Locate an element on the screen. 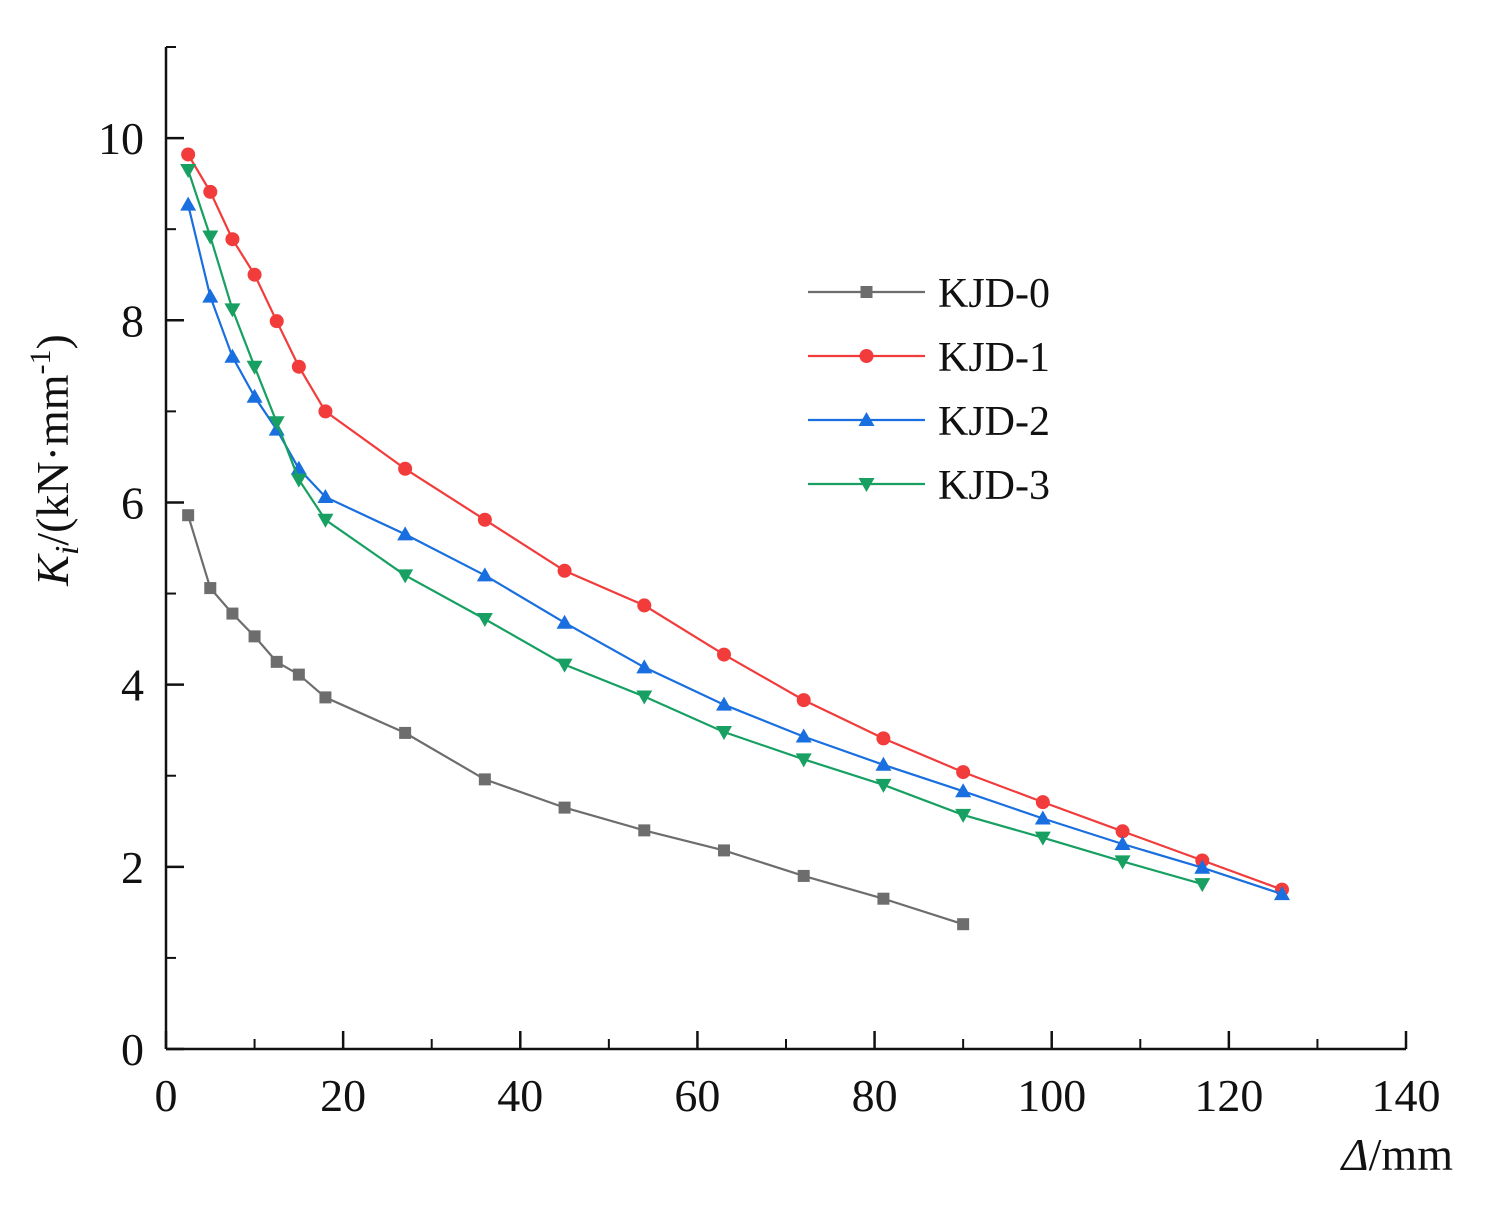 The width and height of the screenshot is (1493, 1205). legend-item: KJD-3 is located at coordinates (929, 486).